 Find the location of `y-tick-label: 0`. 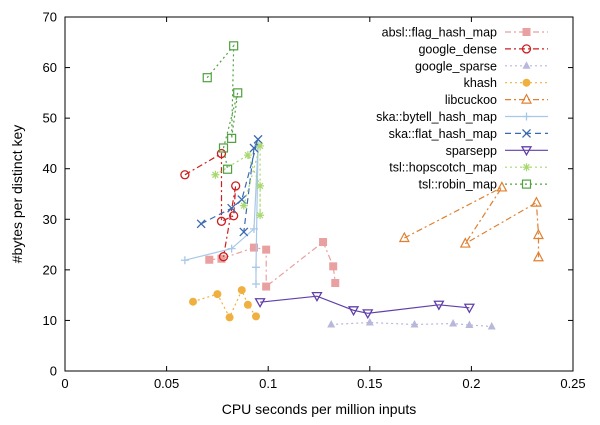

y-tick-label: 0 is located at coordinates (53, 371).